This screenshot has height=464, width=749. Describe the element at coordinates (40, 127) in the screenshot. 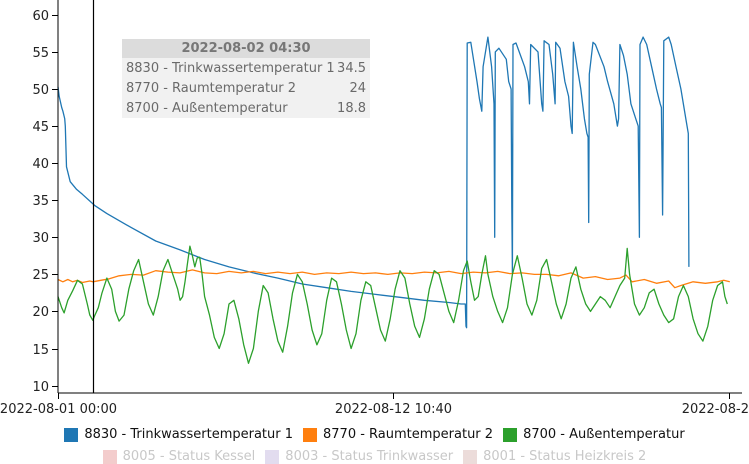

I see `y-tick-label: 45` at that location.